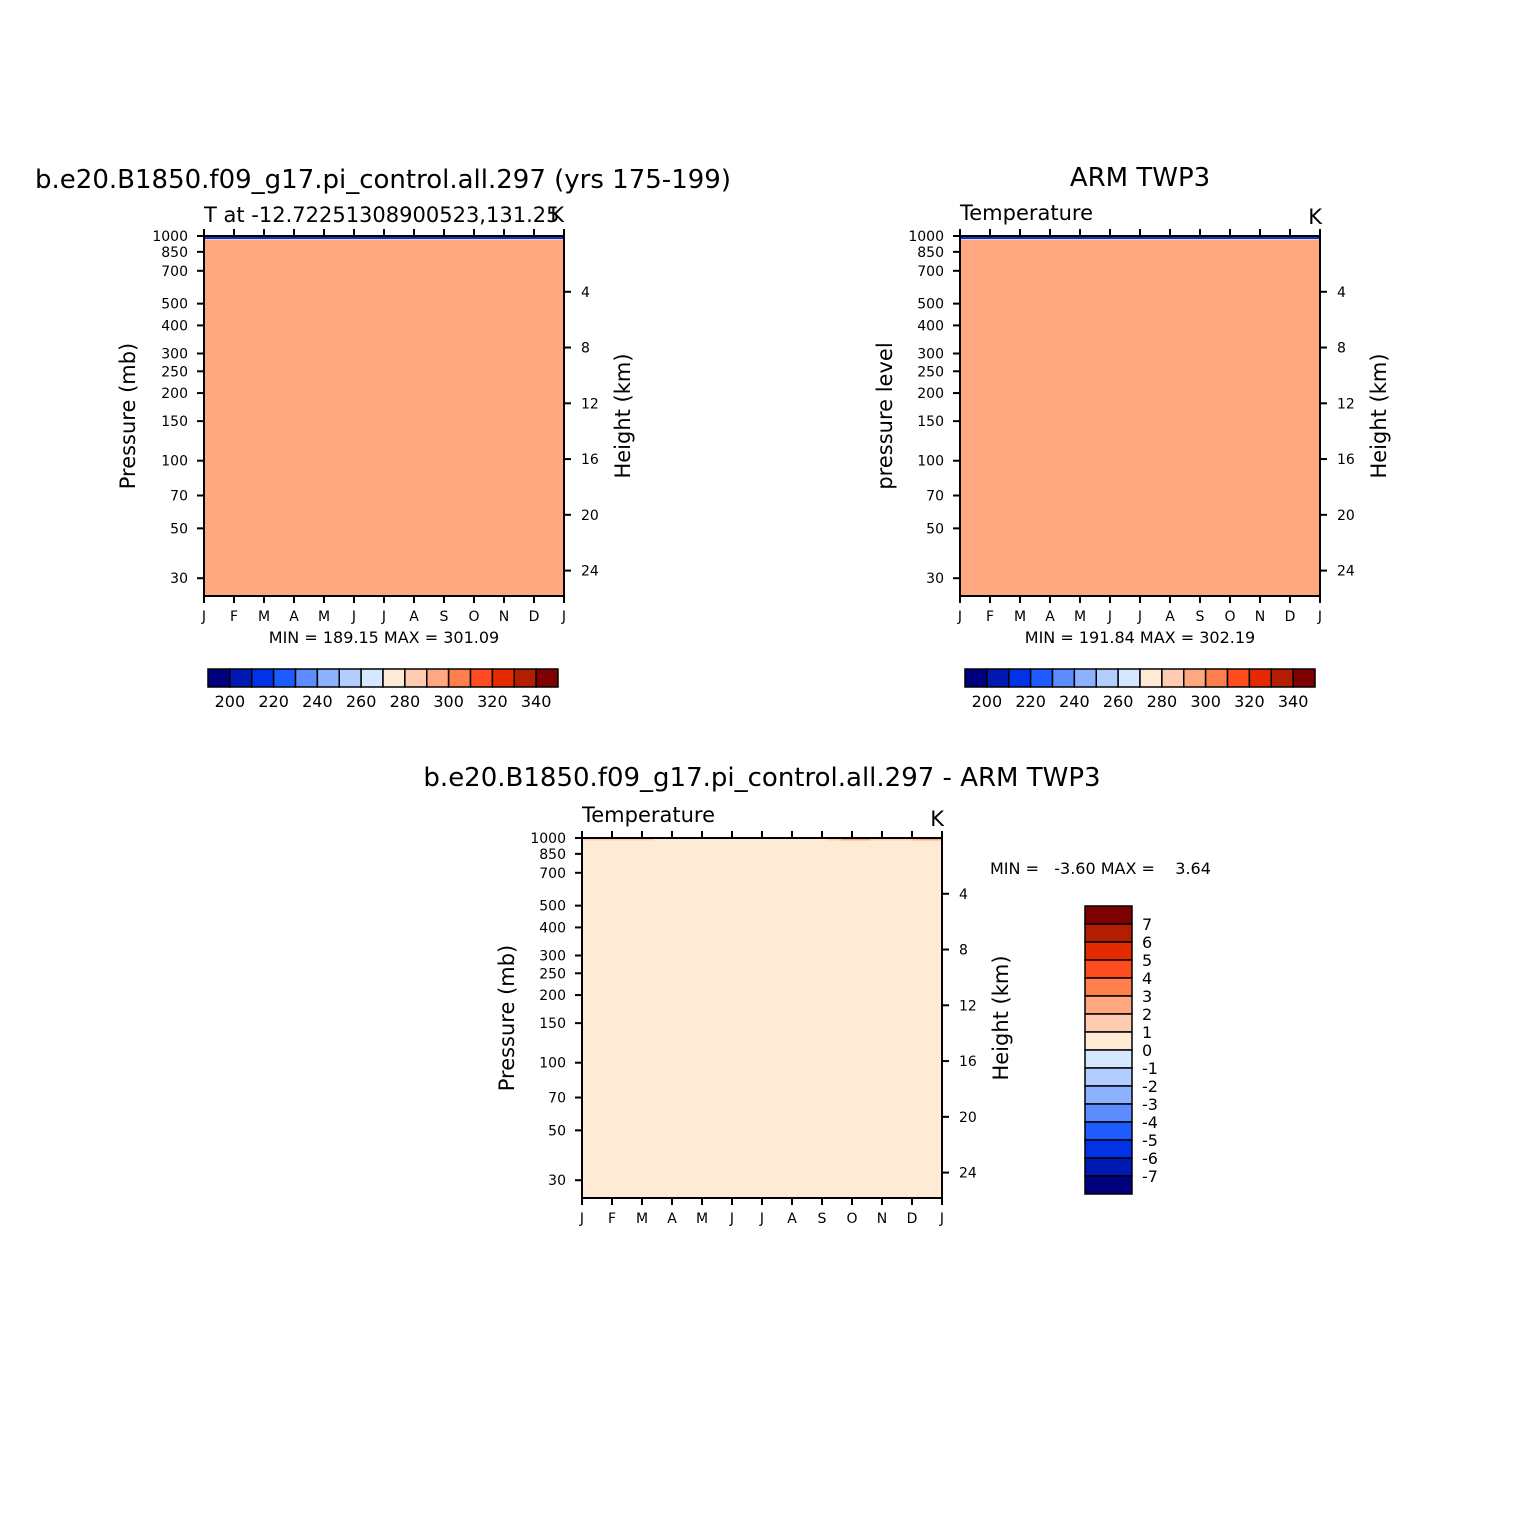  Describe the element at coordinates (762, 1019) in the screenshot. I see `diff-region-surface` at that location.